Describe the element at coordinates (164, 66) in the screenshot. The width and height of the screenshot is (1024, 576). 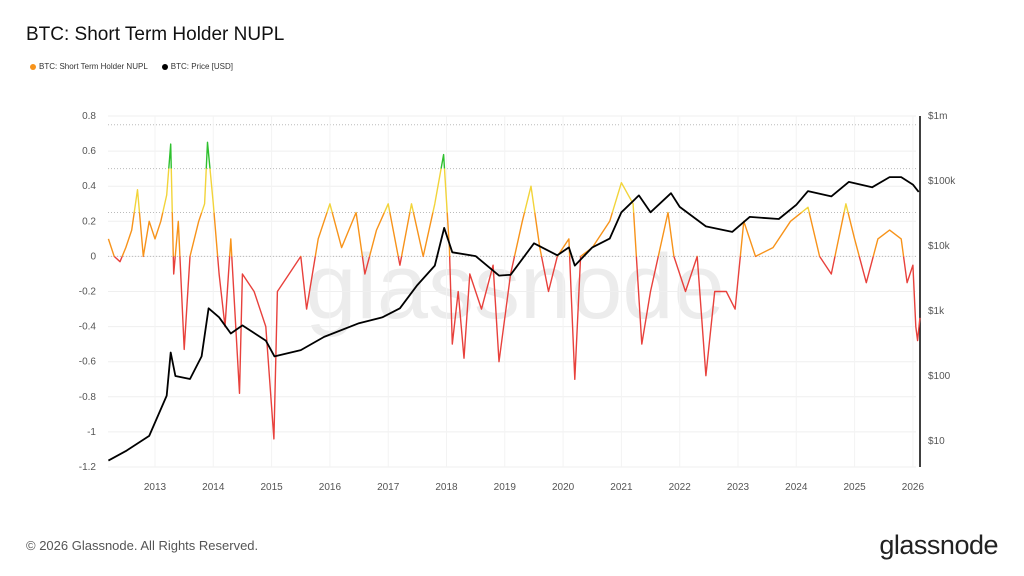
I see `legend-swatch-price` at that location.